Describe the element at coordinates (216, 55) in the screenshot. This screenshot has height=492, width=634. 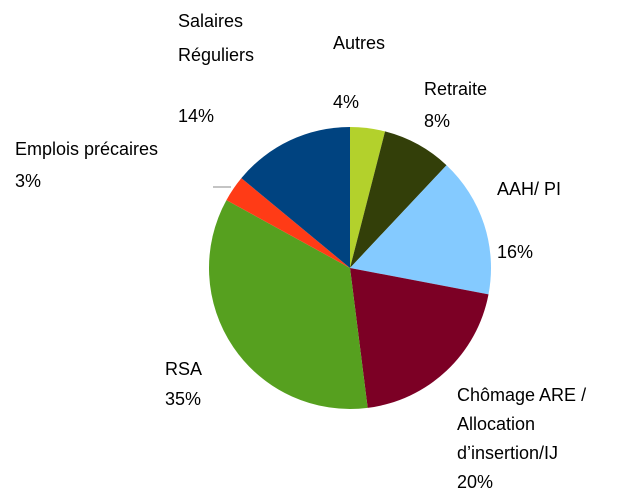
I see `slice-label: Réguliers` at that location.